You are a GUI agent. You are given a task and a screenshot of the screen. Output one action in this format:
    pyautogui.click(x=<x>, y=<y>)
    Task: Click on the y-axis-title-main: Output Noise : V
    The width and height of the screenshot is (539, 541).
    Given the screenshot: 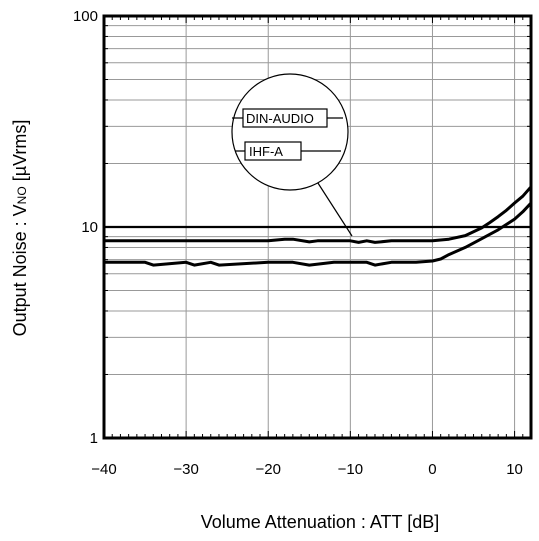 What is the action you would take?
    pyautogui.click(x=20, y=270)
    